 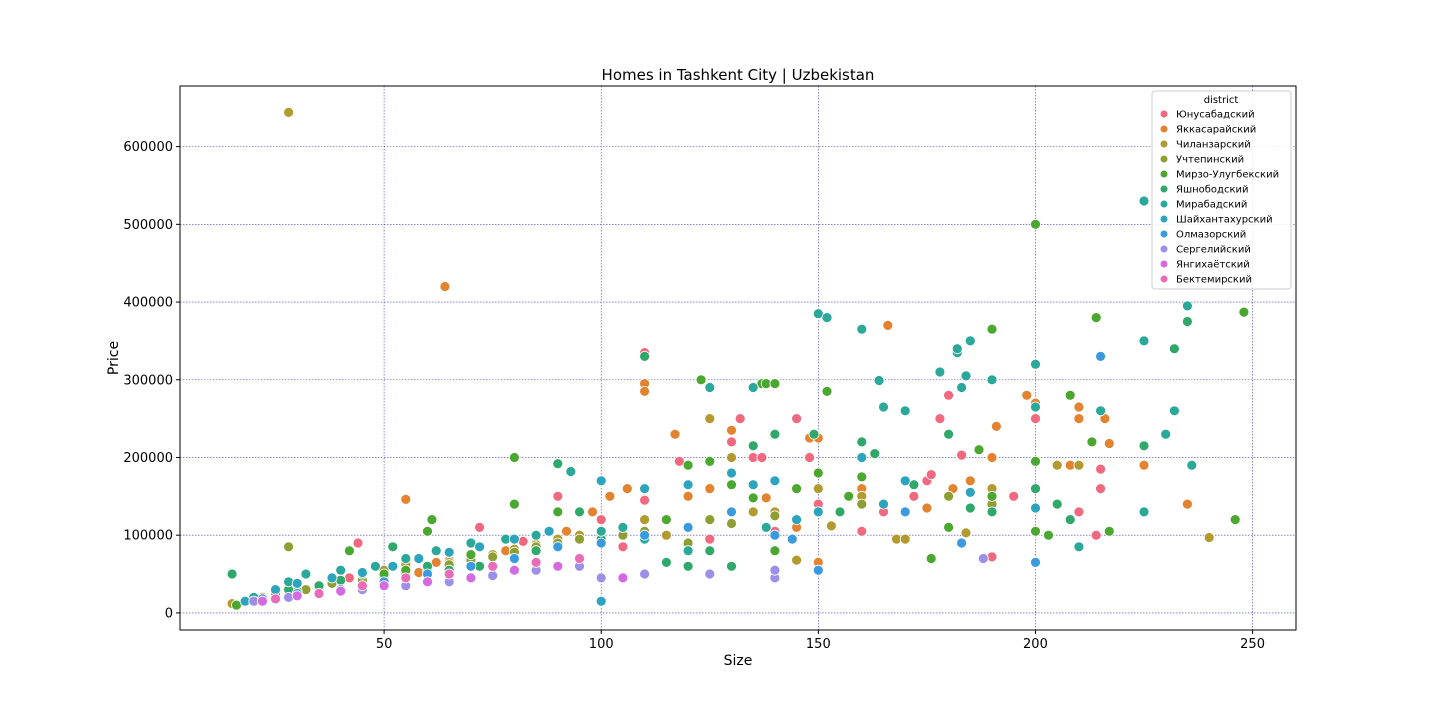 What do you see at coordinates (148, 225) in the screenshot?
I see `y-tick-label: 500000` at bounding box center [148, 225].